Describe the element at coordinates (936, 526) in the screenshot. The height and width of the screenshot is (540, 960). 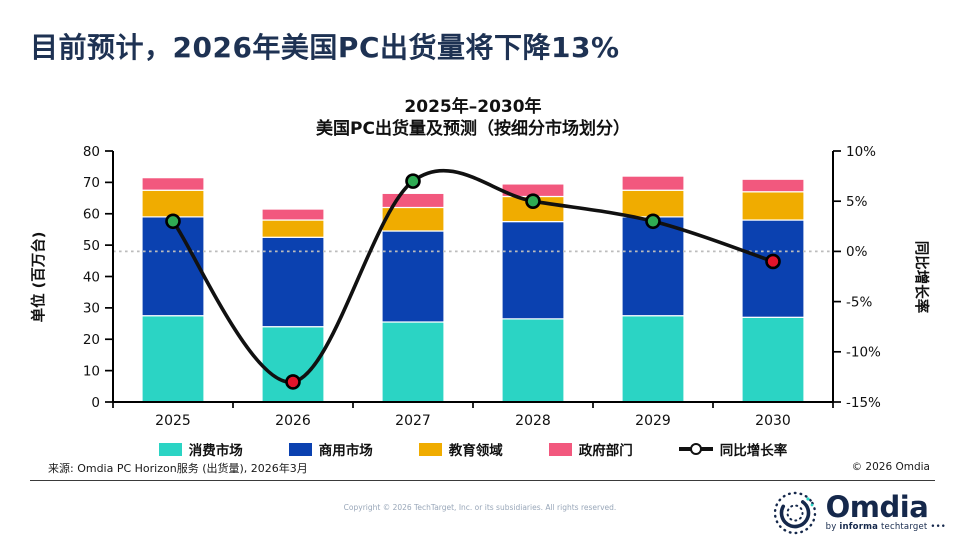
I see `tagline-dots: •••` at that location.